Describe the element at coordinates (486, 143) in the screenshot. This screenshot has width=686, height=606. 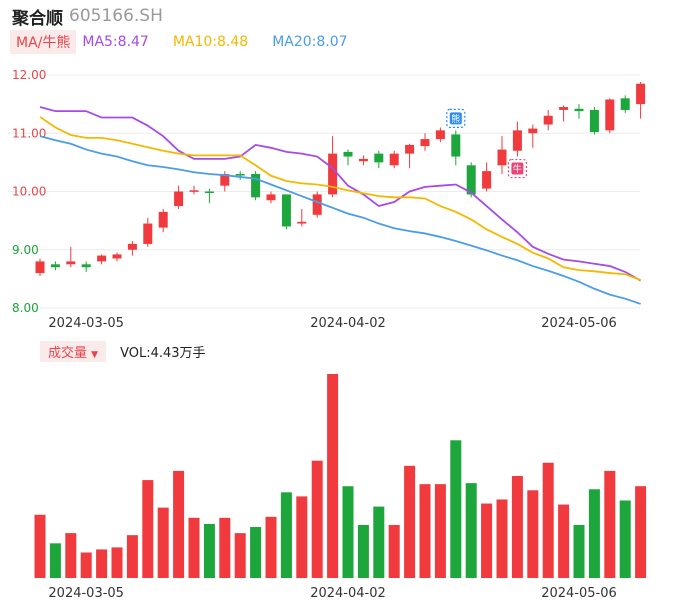
I see `signal-badges: 熊牛` at that location.